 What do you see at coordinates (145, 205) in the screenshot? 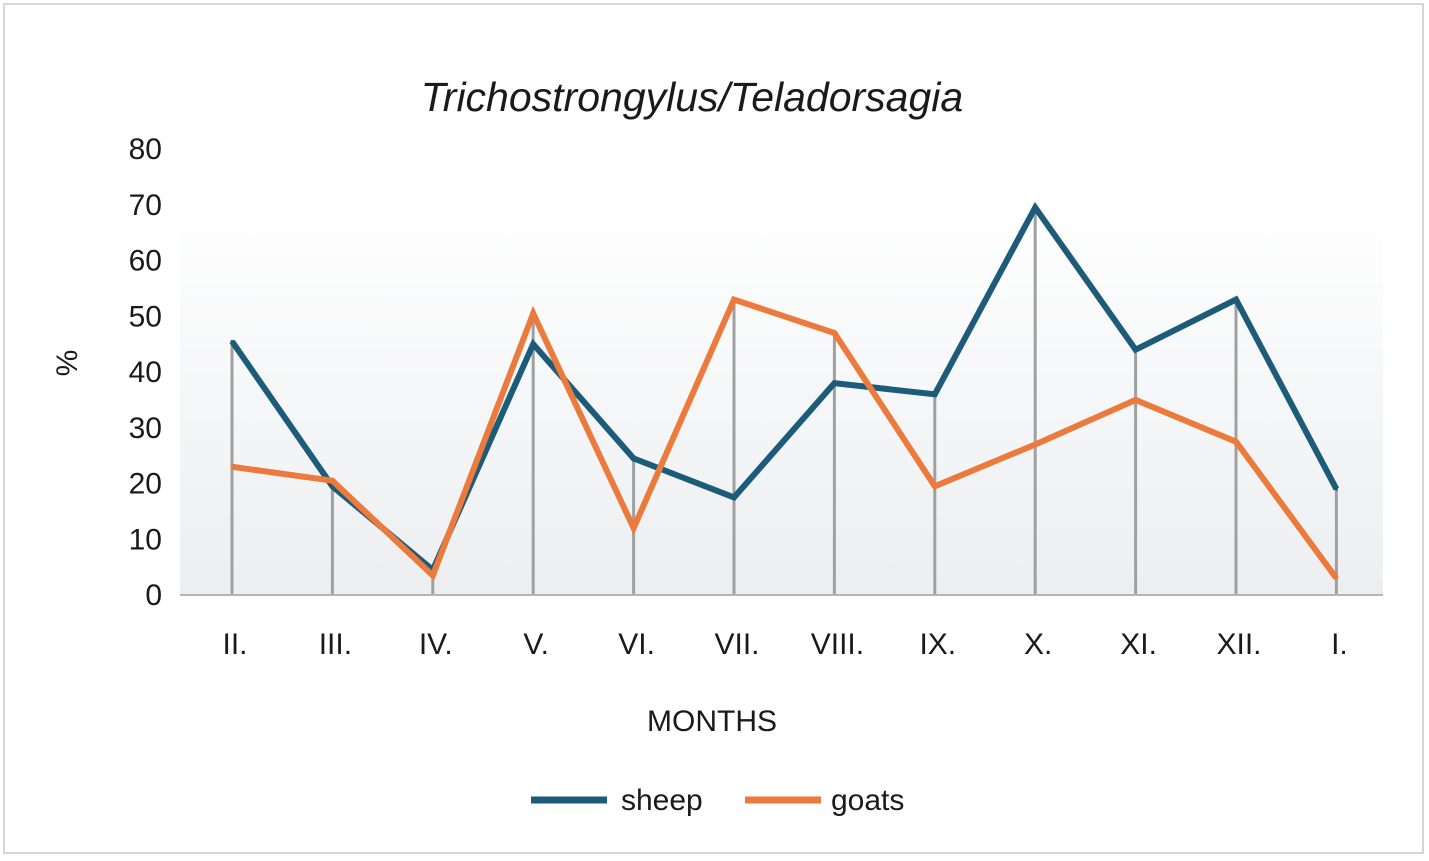
I see `y-tick-label: 70` at bounding box center [145, 205].